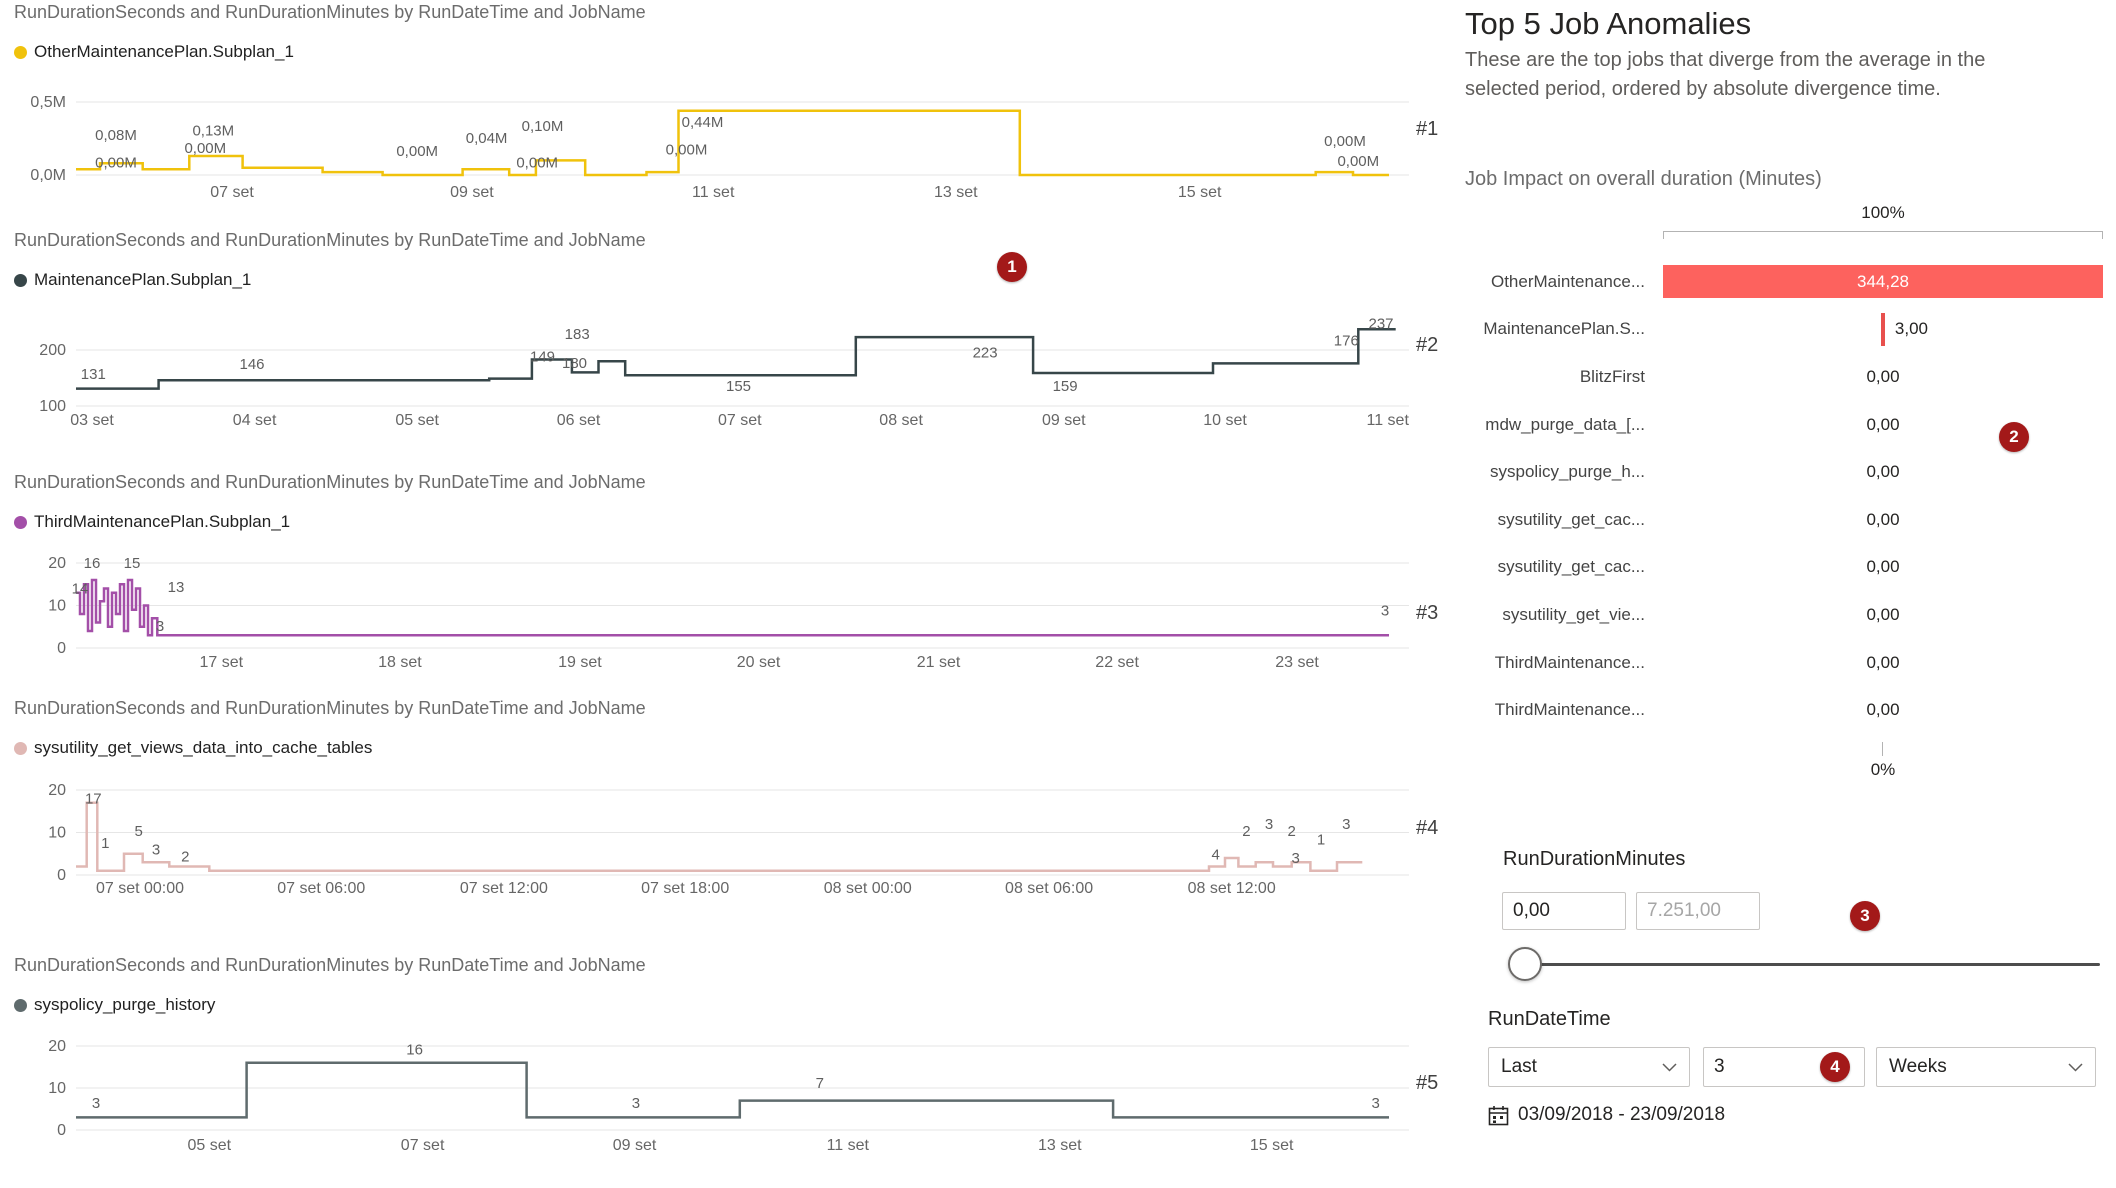 The width and height of the screenshot is (2116, 1188). Describe the element at coordinates (1589, 1067) in the screenshot. I see `datetime-mode-dropdown: Last` at that location.